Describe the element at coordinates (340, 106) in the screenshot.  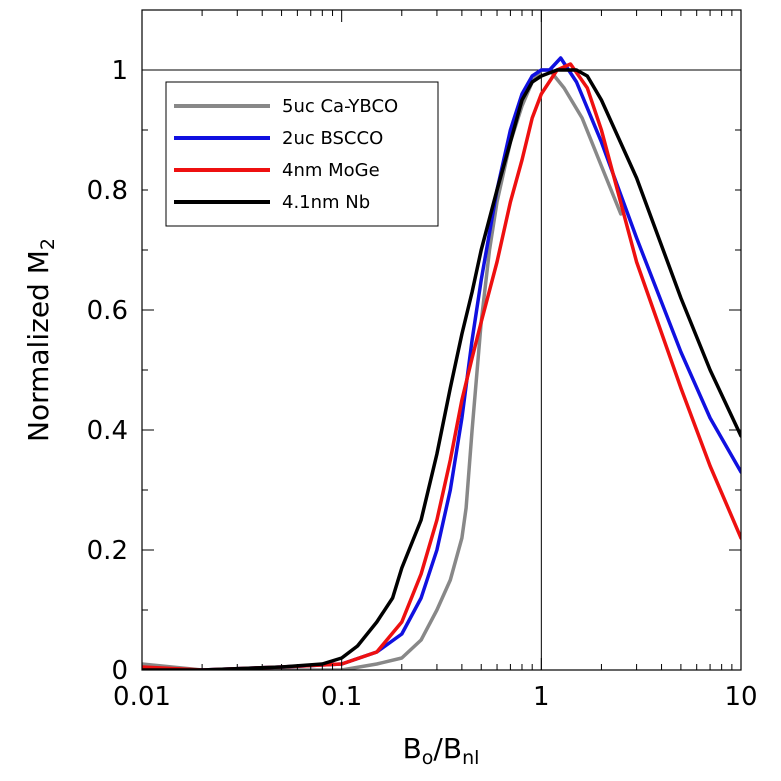
I see `legend-label: 5uc Ca-YBCO` at that location.